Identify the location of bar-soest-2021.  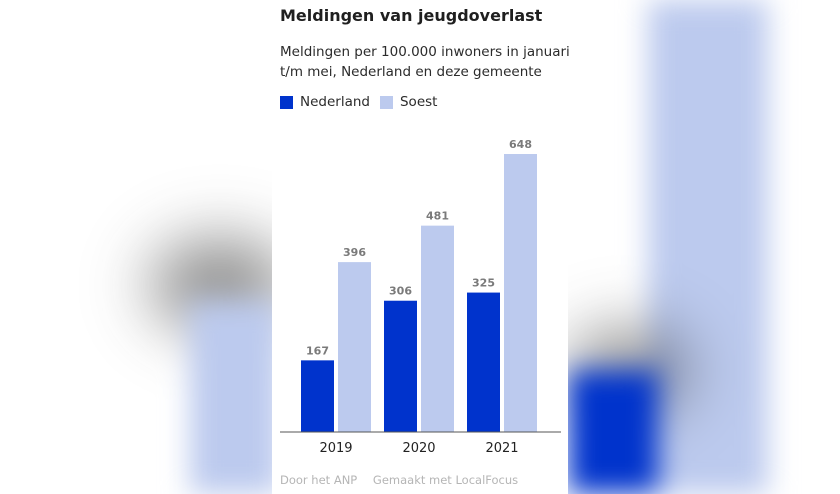
(520, 293).